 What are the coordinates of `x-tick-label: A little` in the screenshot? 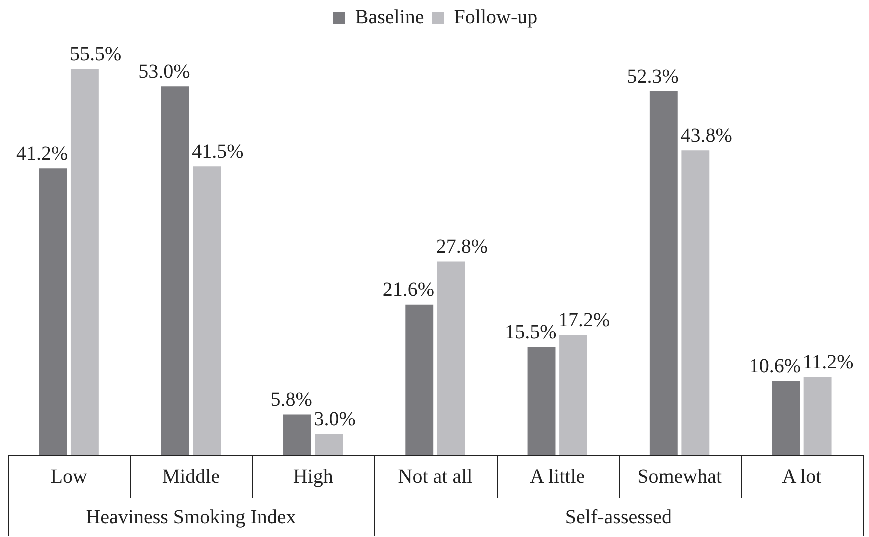 It's located at (558, 477).